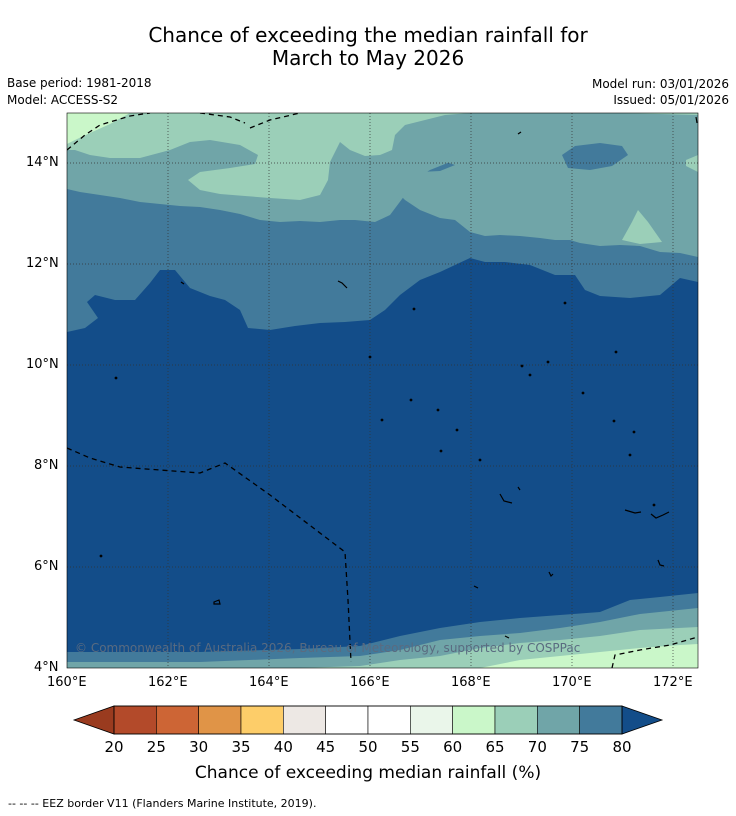 This screenshot has height=816, width=736. I want to click on colorbar-label: Chance of exceeding median rainfall (%), so click(368, 773).